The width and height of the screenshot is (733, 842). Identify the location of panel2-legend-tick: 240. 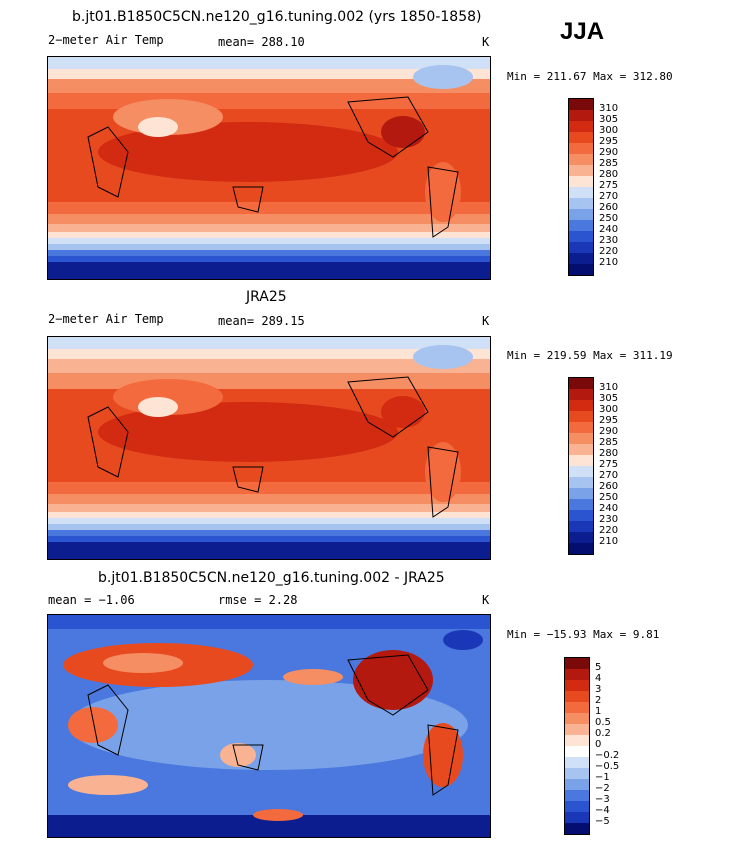
(609, 508).